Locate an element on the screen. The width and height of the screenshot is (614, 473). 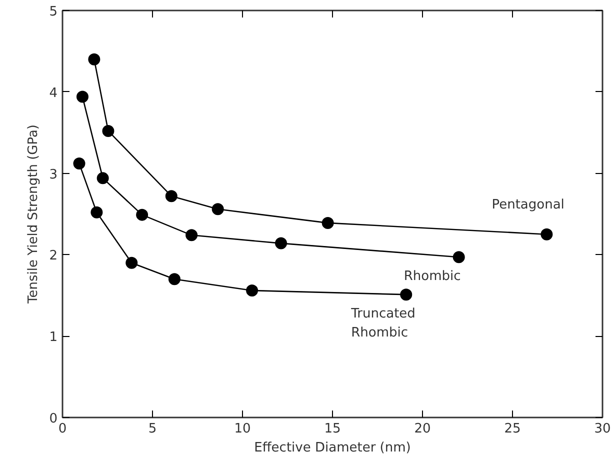
y-tick-label: 2 is located at coordinates (53, 256).